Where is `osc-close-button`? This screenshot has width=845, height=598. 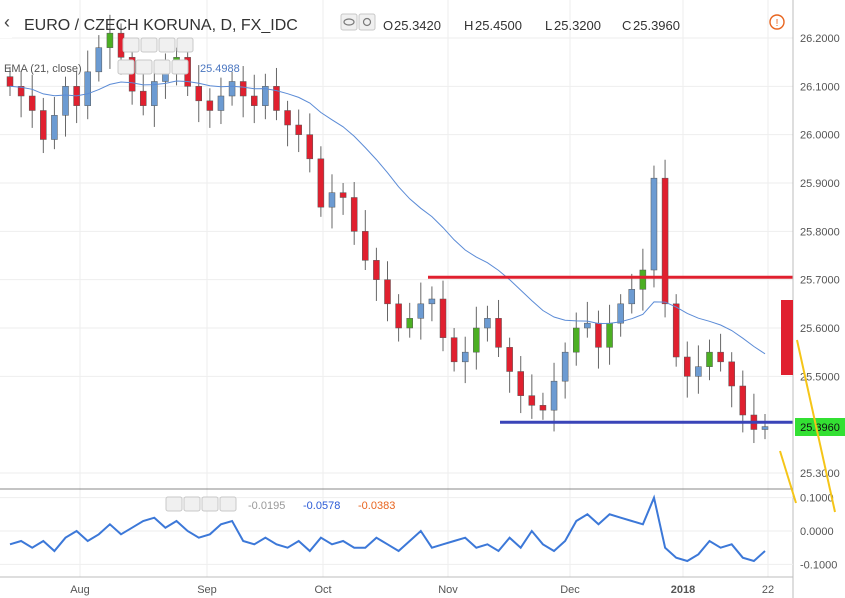 osc-close-button is located at coordinates (228, 504).